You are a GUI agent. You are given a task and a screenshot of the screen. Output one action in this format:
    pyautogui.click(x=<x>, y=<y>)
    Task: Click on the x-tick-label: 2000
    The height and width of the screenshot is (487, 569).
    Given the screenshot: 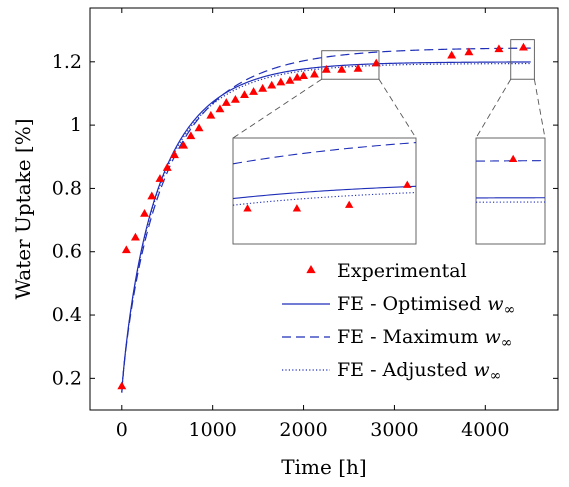 What is the action you would take?
    pyautogui.click(x=303, y=430)
    